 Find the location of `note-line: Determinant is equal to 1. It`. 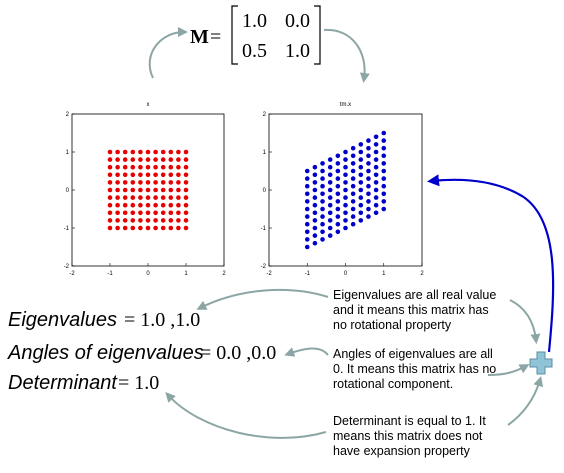

note-line: Determinant is equal to 1. It is located at coordinates (409, 421).